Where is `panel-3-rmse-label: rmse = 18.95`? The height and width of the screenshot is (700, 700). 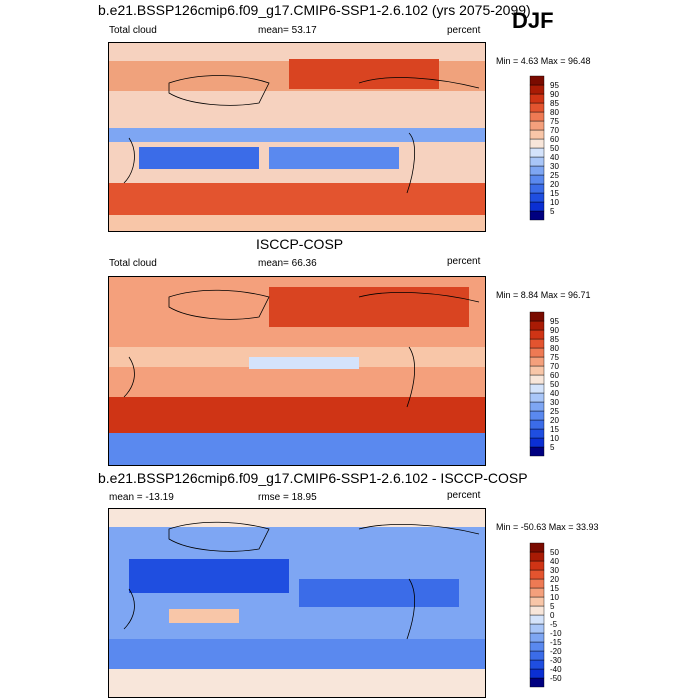
panel-3-rmse-label: rmse = 18.95 is located at coordinates (287, 497).